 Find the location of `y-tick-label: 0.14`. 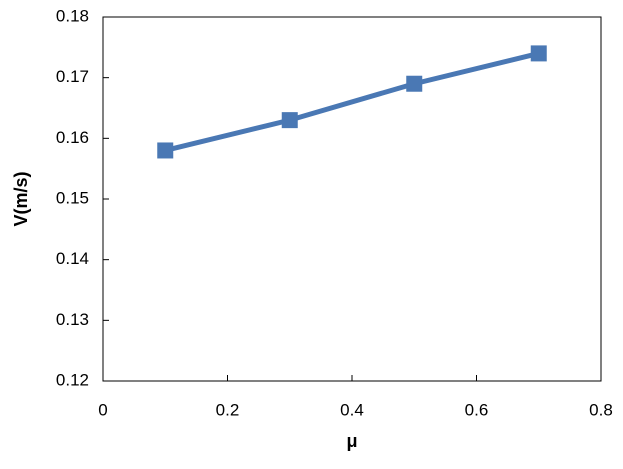

y-tick-label: 0.14 is located at coordinates (72, 258).